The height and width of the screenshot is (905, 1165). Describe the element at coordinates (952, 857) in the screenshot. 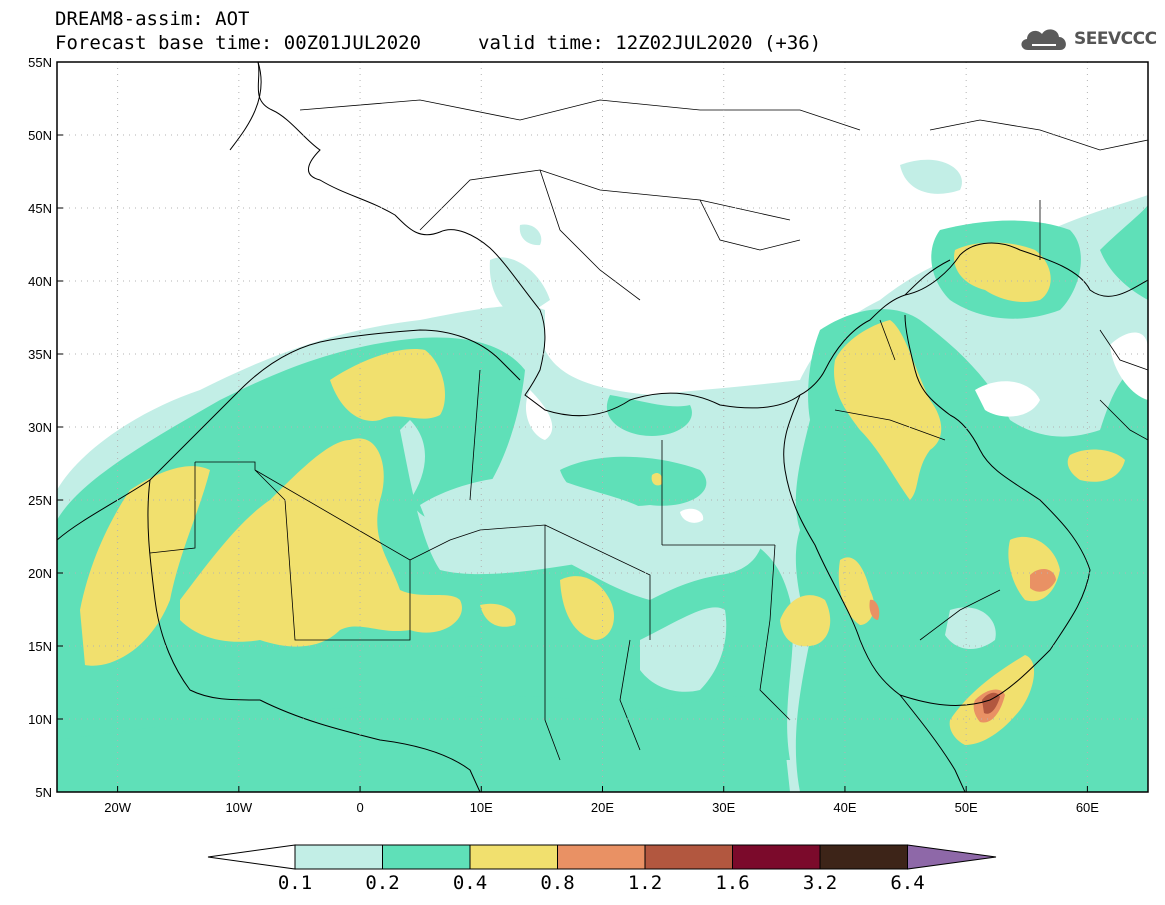

I see `colorbar-high-triangle` at that location.